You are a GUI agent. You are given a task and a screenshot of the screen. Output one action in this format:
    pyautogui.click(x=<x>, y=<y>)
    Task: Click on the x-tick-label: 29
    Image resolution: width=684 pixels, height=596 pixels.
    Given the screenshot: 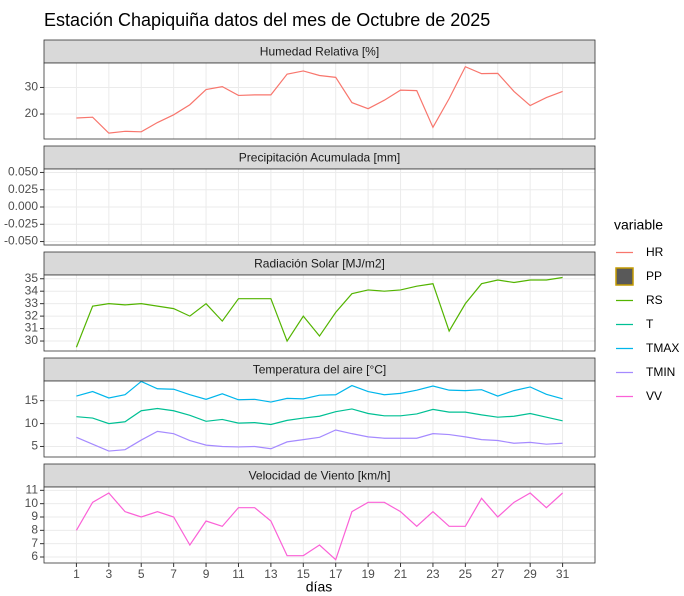 What is the action you would take?
    pyautogui.click(x=530, y=574)
    